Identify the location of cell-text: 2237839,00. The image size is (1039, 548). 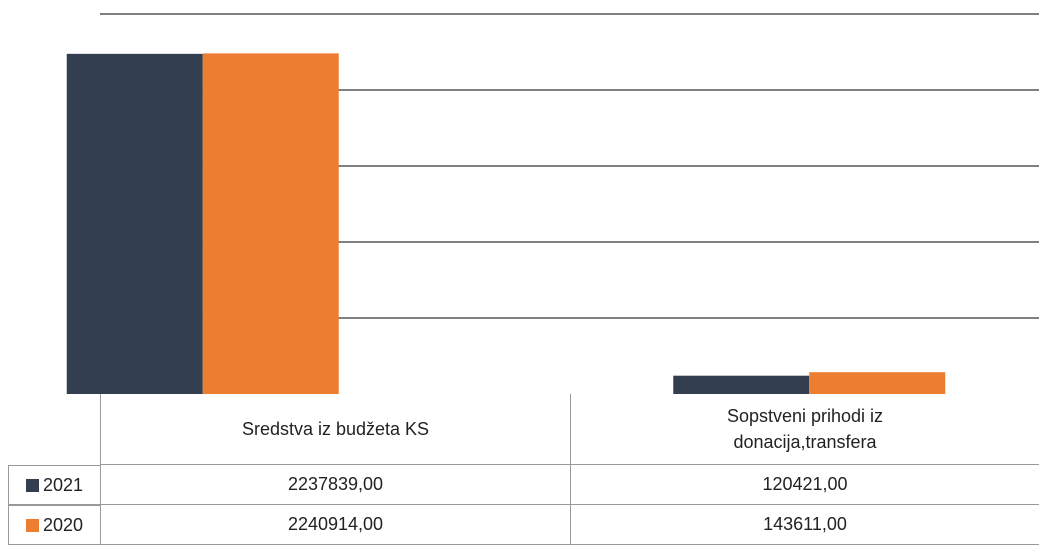
(335, 484).